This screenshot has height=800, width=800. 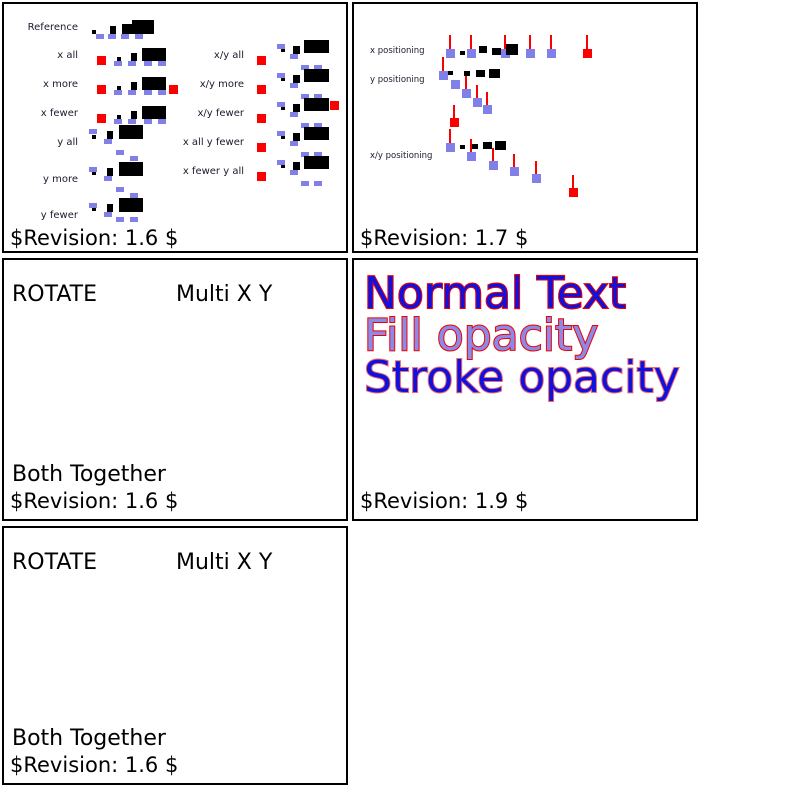 I want to click on align-row-label: y fewer, so click(x=59, y=215).